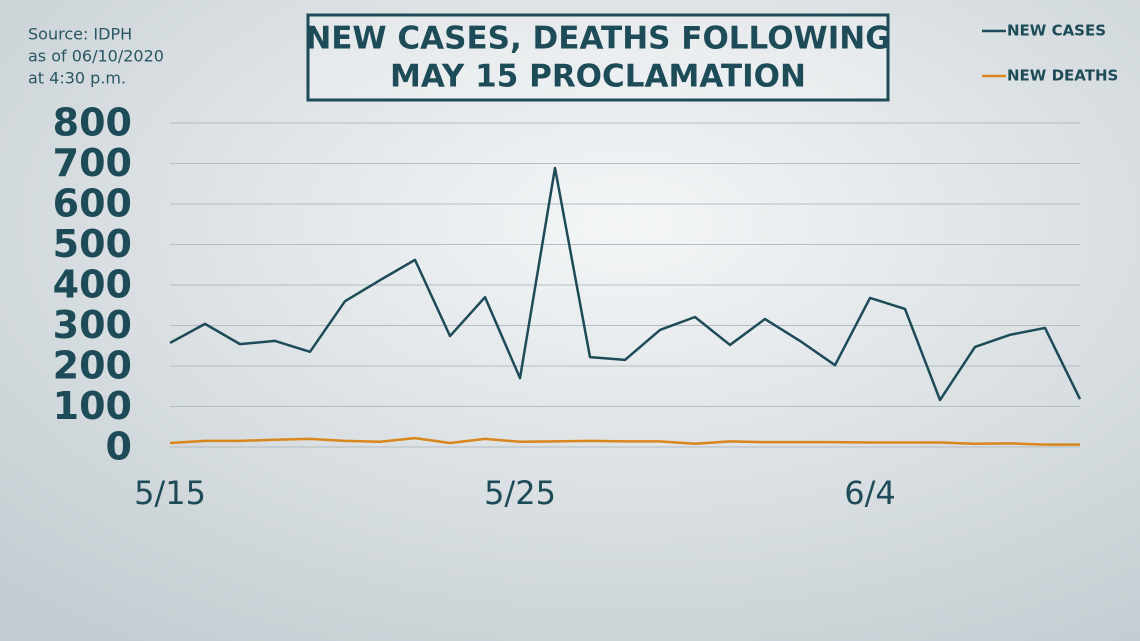 Image resolution: width=1140 pixels, height=641 pixels. Describe the element at coordinates (77, 78) in the screenshot. I see `annotation: at 4:30 p.m.` at that location.